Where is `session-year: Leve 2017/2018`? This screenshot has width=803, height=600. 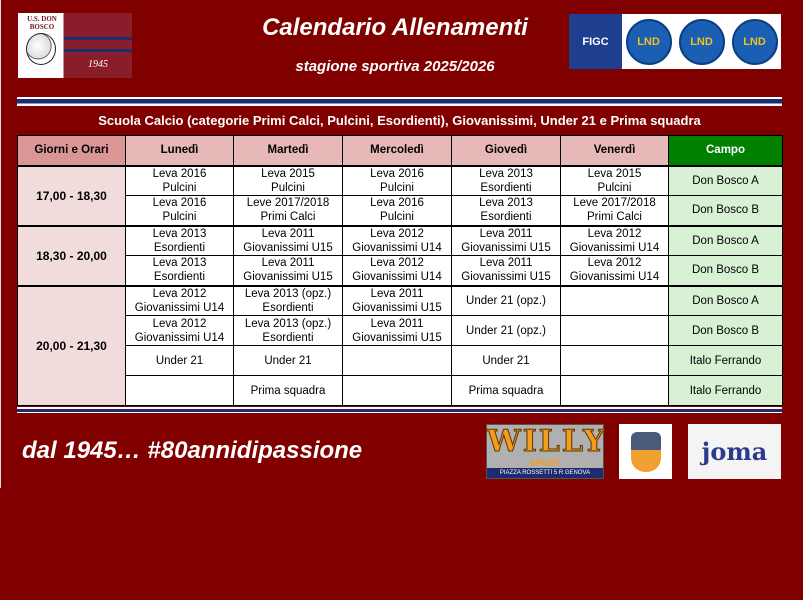 session-year: Leve 2017/2018 is located at coordinates (288, 203).